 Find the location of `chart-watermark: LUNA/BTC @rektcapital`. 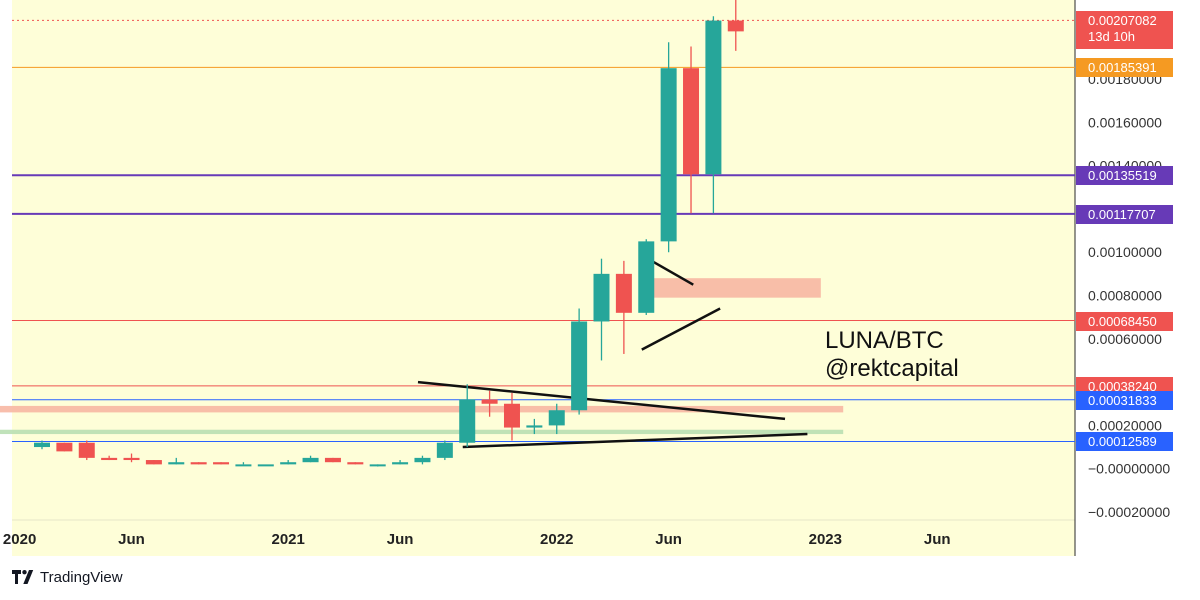

chart-watermark: LUNA/BTC @rektcapital is located at coordinates (892, 355).